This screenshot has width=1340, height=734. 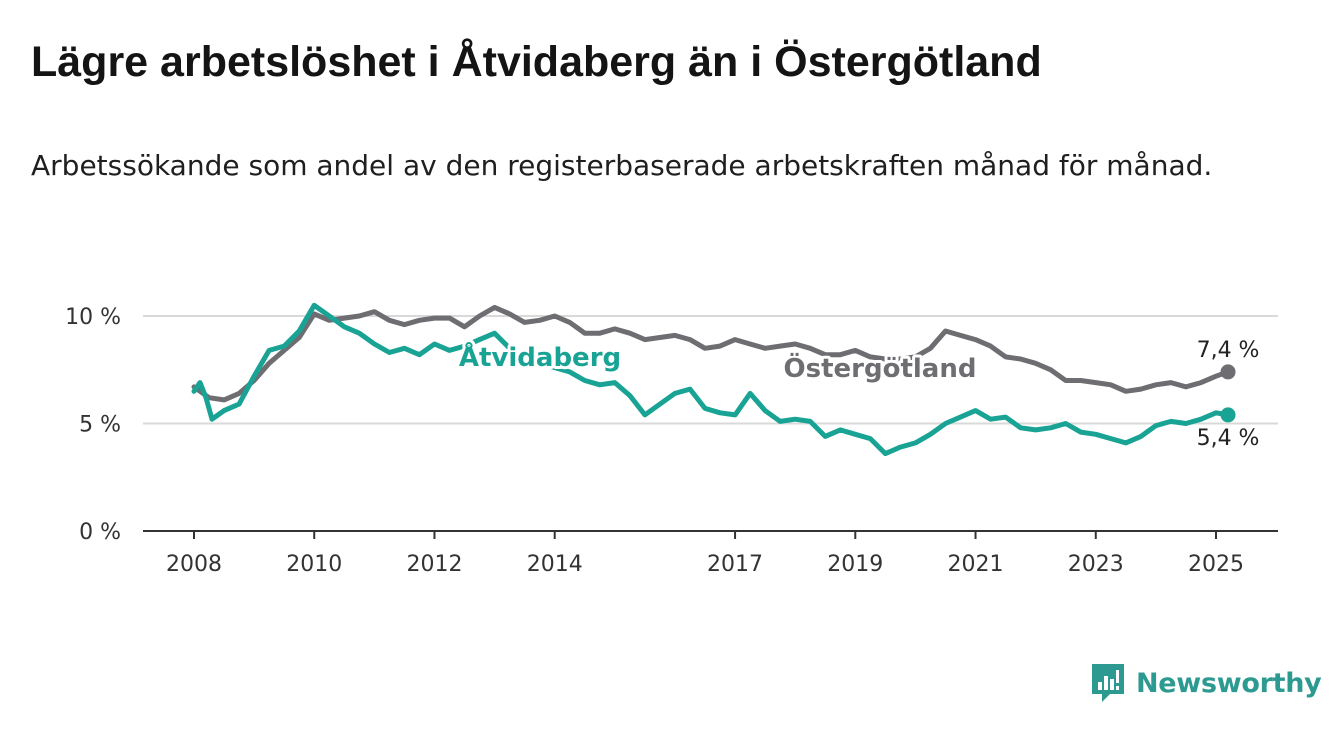 I want to click on x-tick-label: 2008, so click(x=194, y=564).